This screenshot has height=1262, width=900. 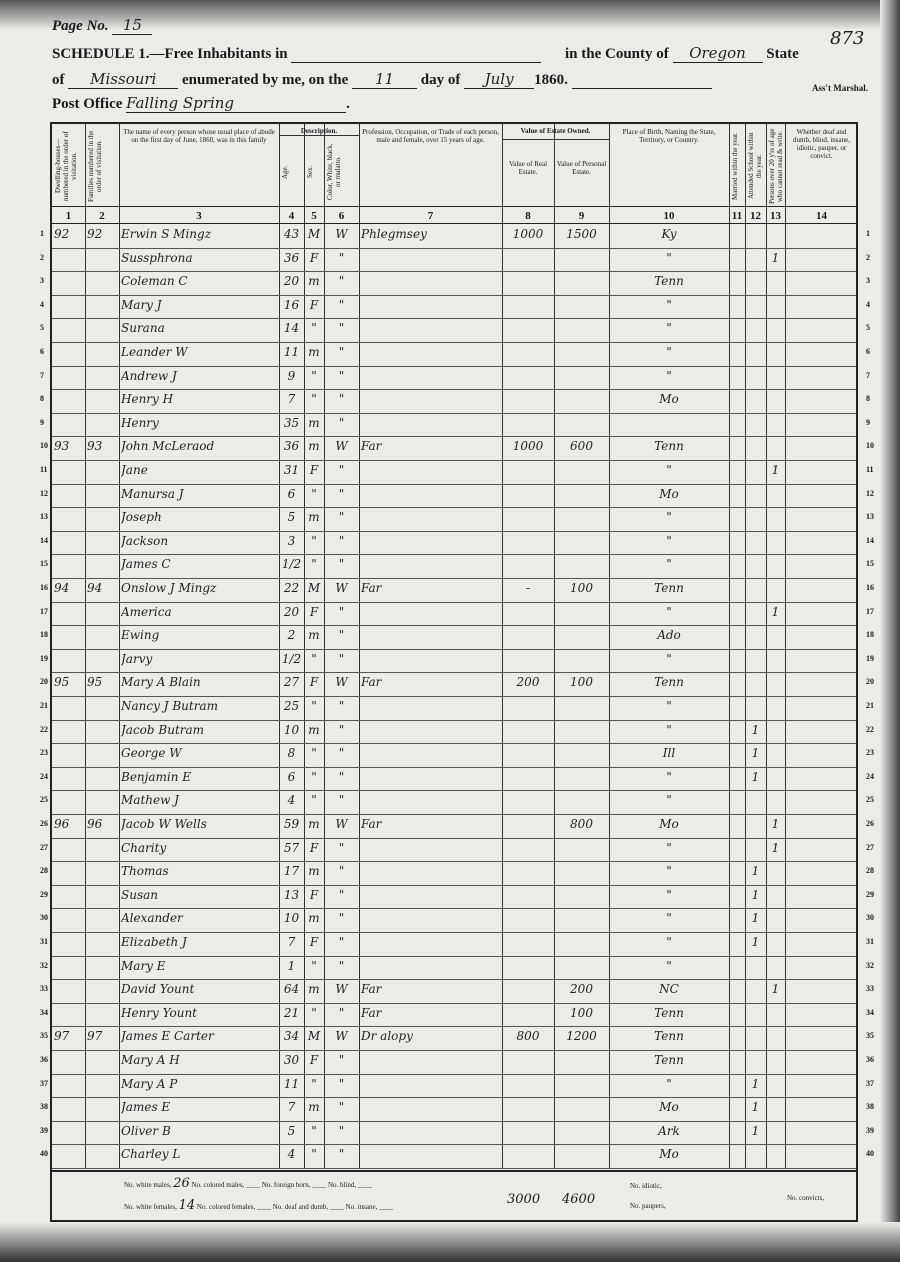 I want to click on line-number-left: 40, so click(x=44, y=1154).